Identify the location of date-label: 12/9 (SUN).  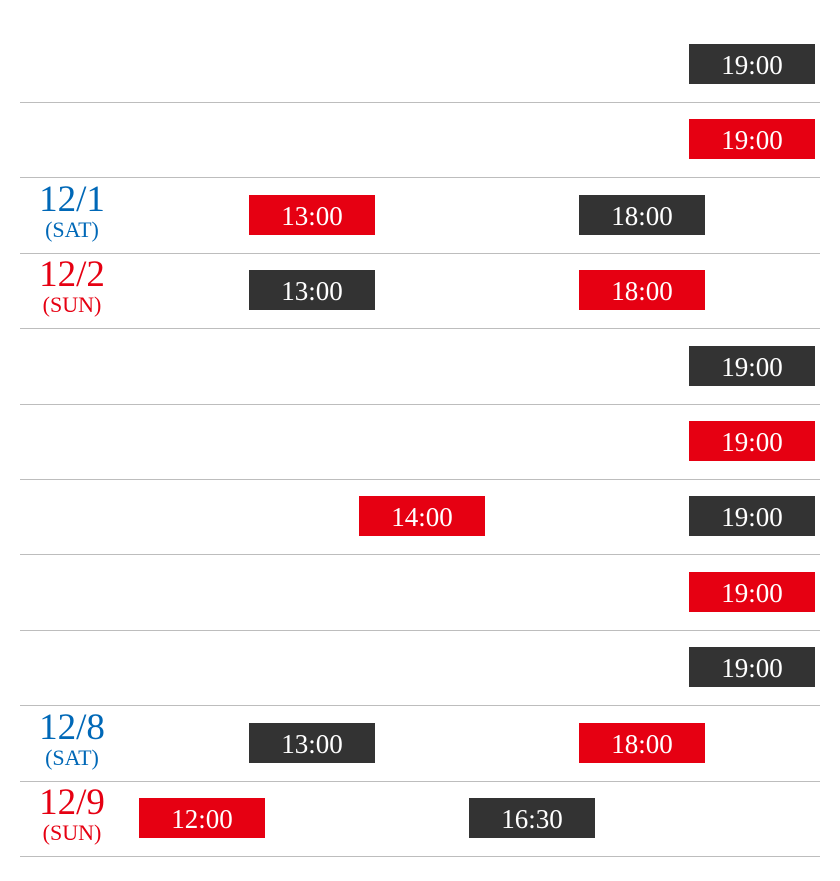
(72, 813).